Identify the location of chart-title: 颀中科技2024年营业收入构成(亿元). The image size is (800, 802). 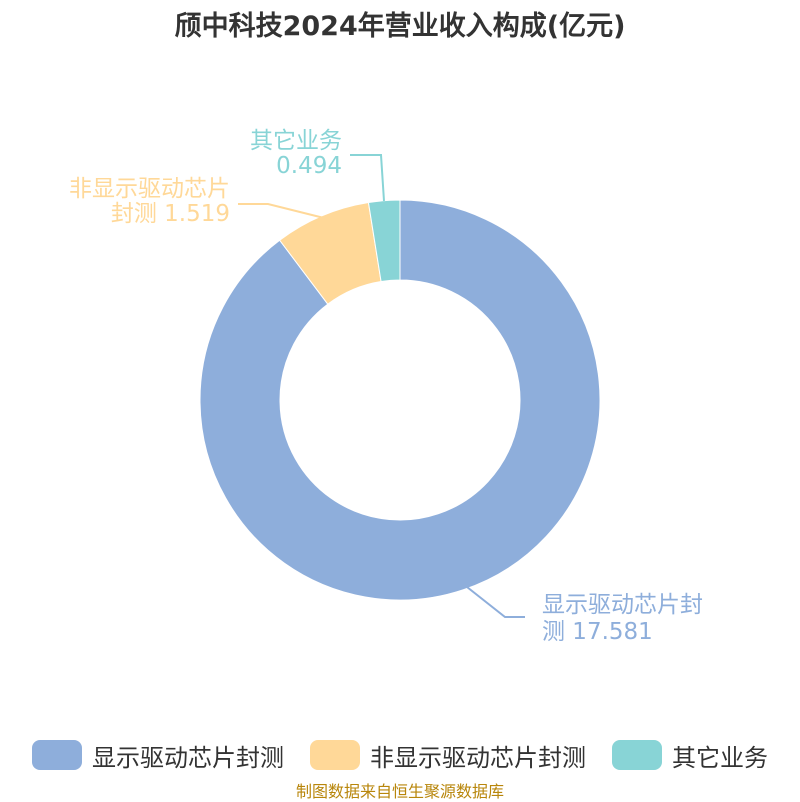
(400, 26).